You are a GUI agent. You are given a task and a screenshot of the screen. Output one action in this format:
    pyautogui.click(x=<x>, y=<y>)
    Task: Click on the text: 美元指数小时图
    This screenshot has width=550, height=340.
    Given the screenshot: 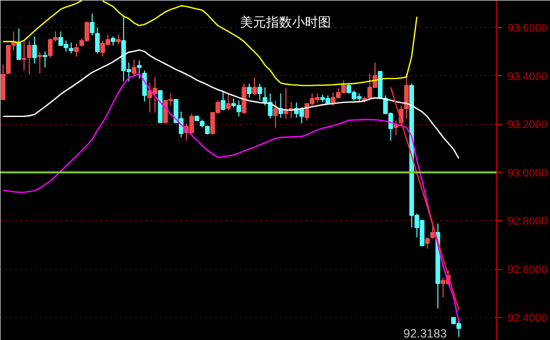 What is the action you would take?
    pyautogui.click(x=285, y=22)
    